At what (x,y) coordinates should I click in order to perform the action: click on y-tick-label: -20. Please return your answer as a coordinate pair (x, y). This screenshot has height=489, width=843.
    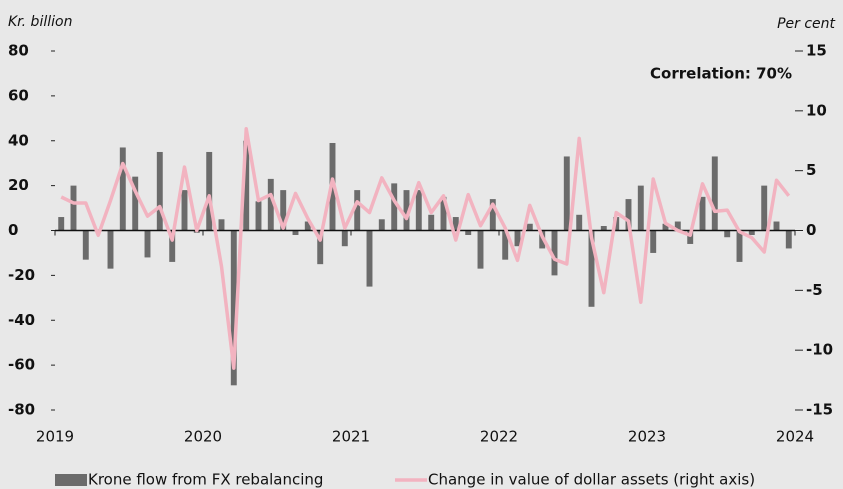
    Looking at the image, I should click on (21, 275).